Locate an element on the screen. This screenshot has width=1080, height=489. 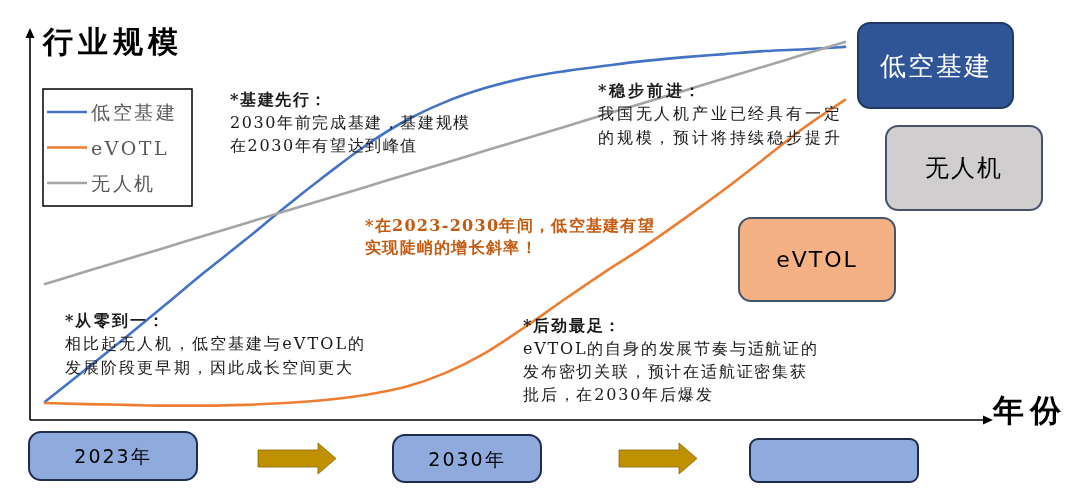
text: 2023年 is located at coordinates (113, 456).